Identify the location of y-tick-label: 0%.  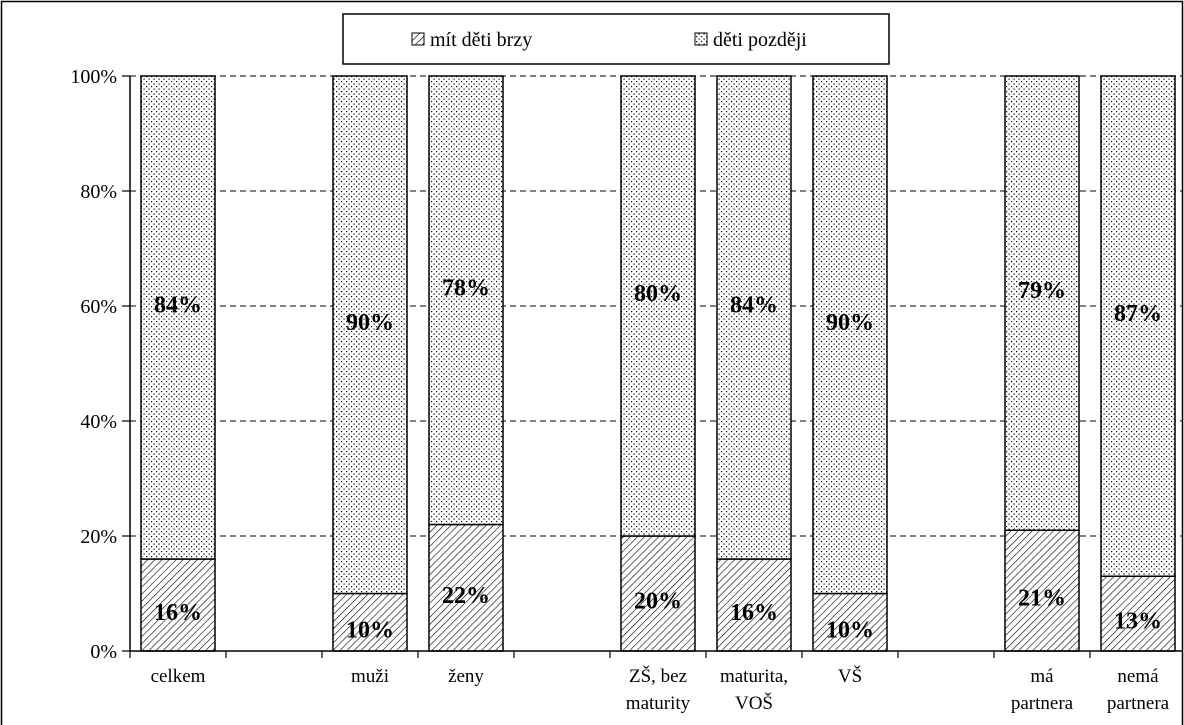
(103, 652).